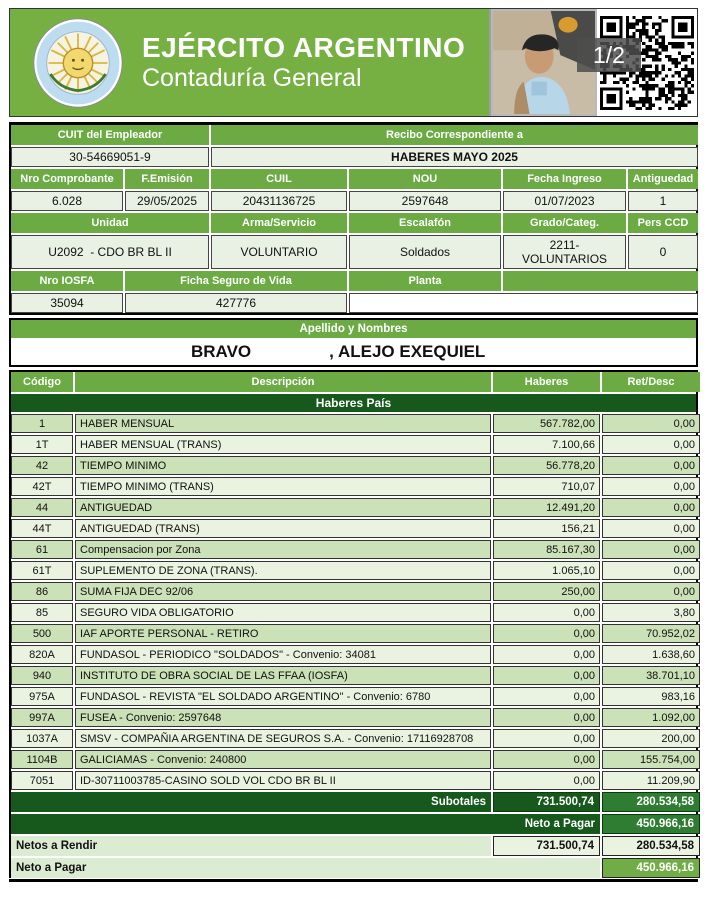  What do you see at coordinates (110, 157) in the screenshot?
I see `cuit-value: 30-54669051-9` at bounding box center [110, 157].